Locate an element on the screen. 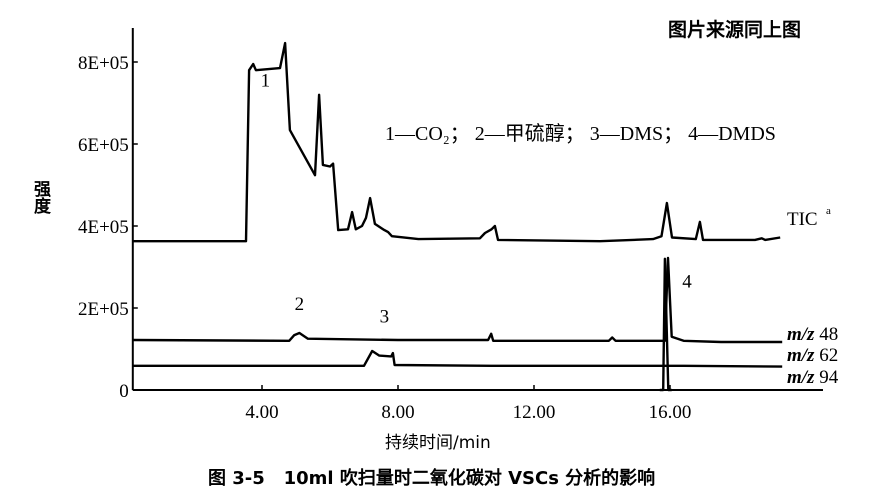 The image size is (872, 497). series-label-tic: TIC is located at coordinates (802, 219).